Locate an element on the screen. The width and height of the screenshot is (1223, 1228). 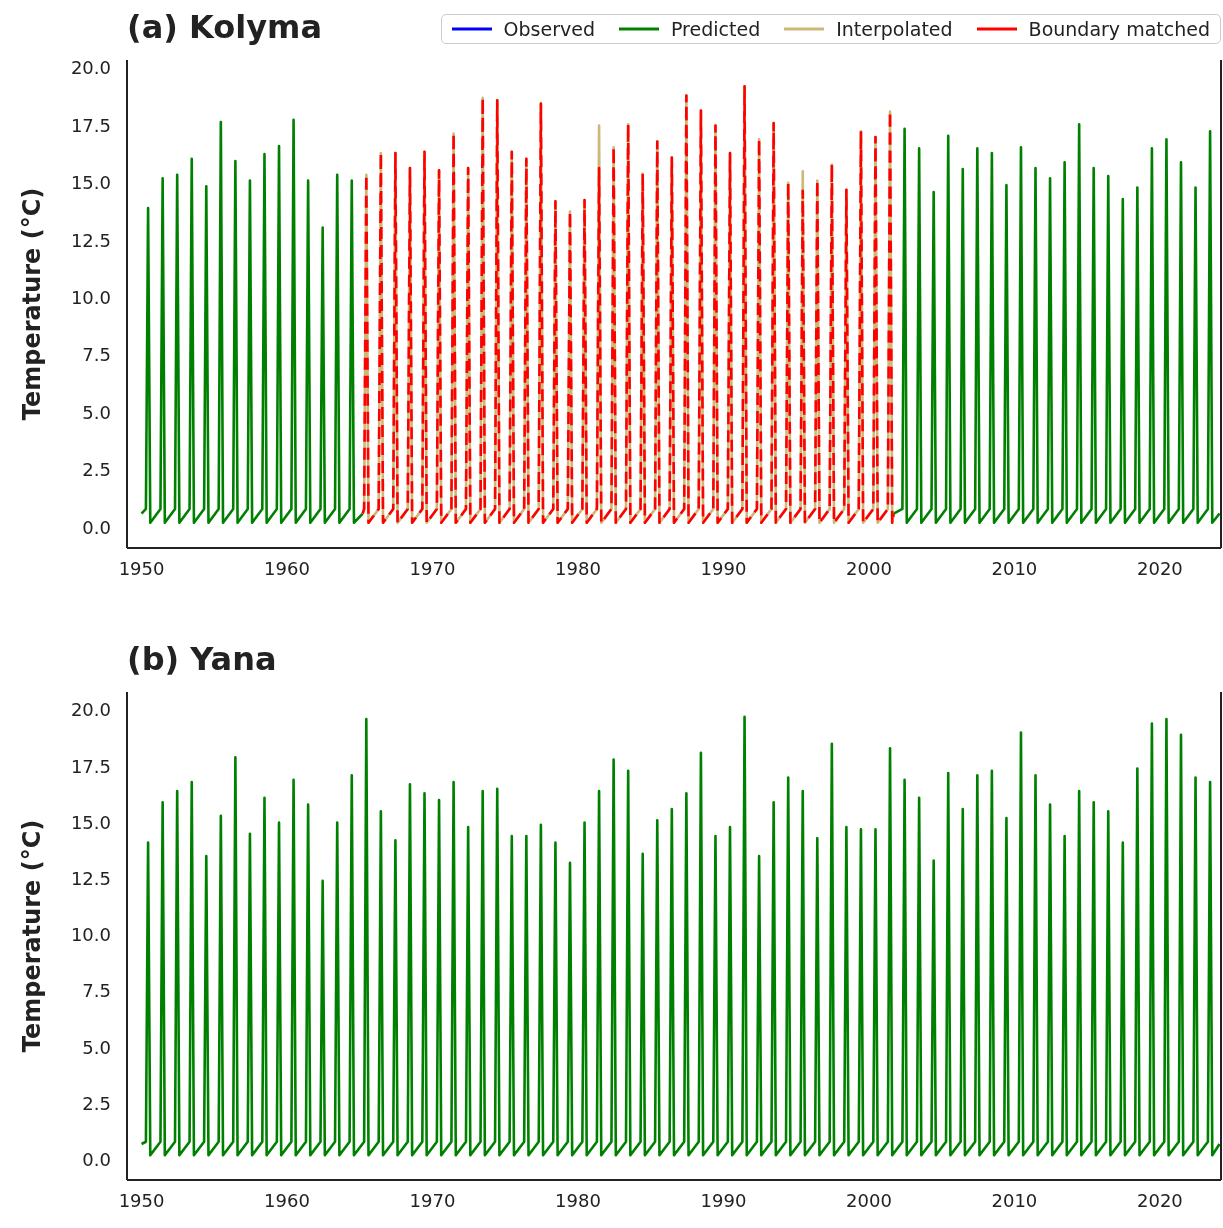
legend-label: Interpolated is located at coordinates (894, 29).